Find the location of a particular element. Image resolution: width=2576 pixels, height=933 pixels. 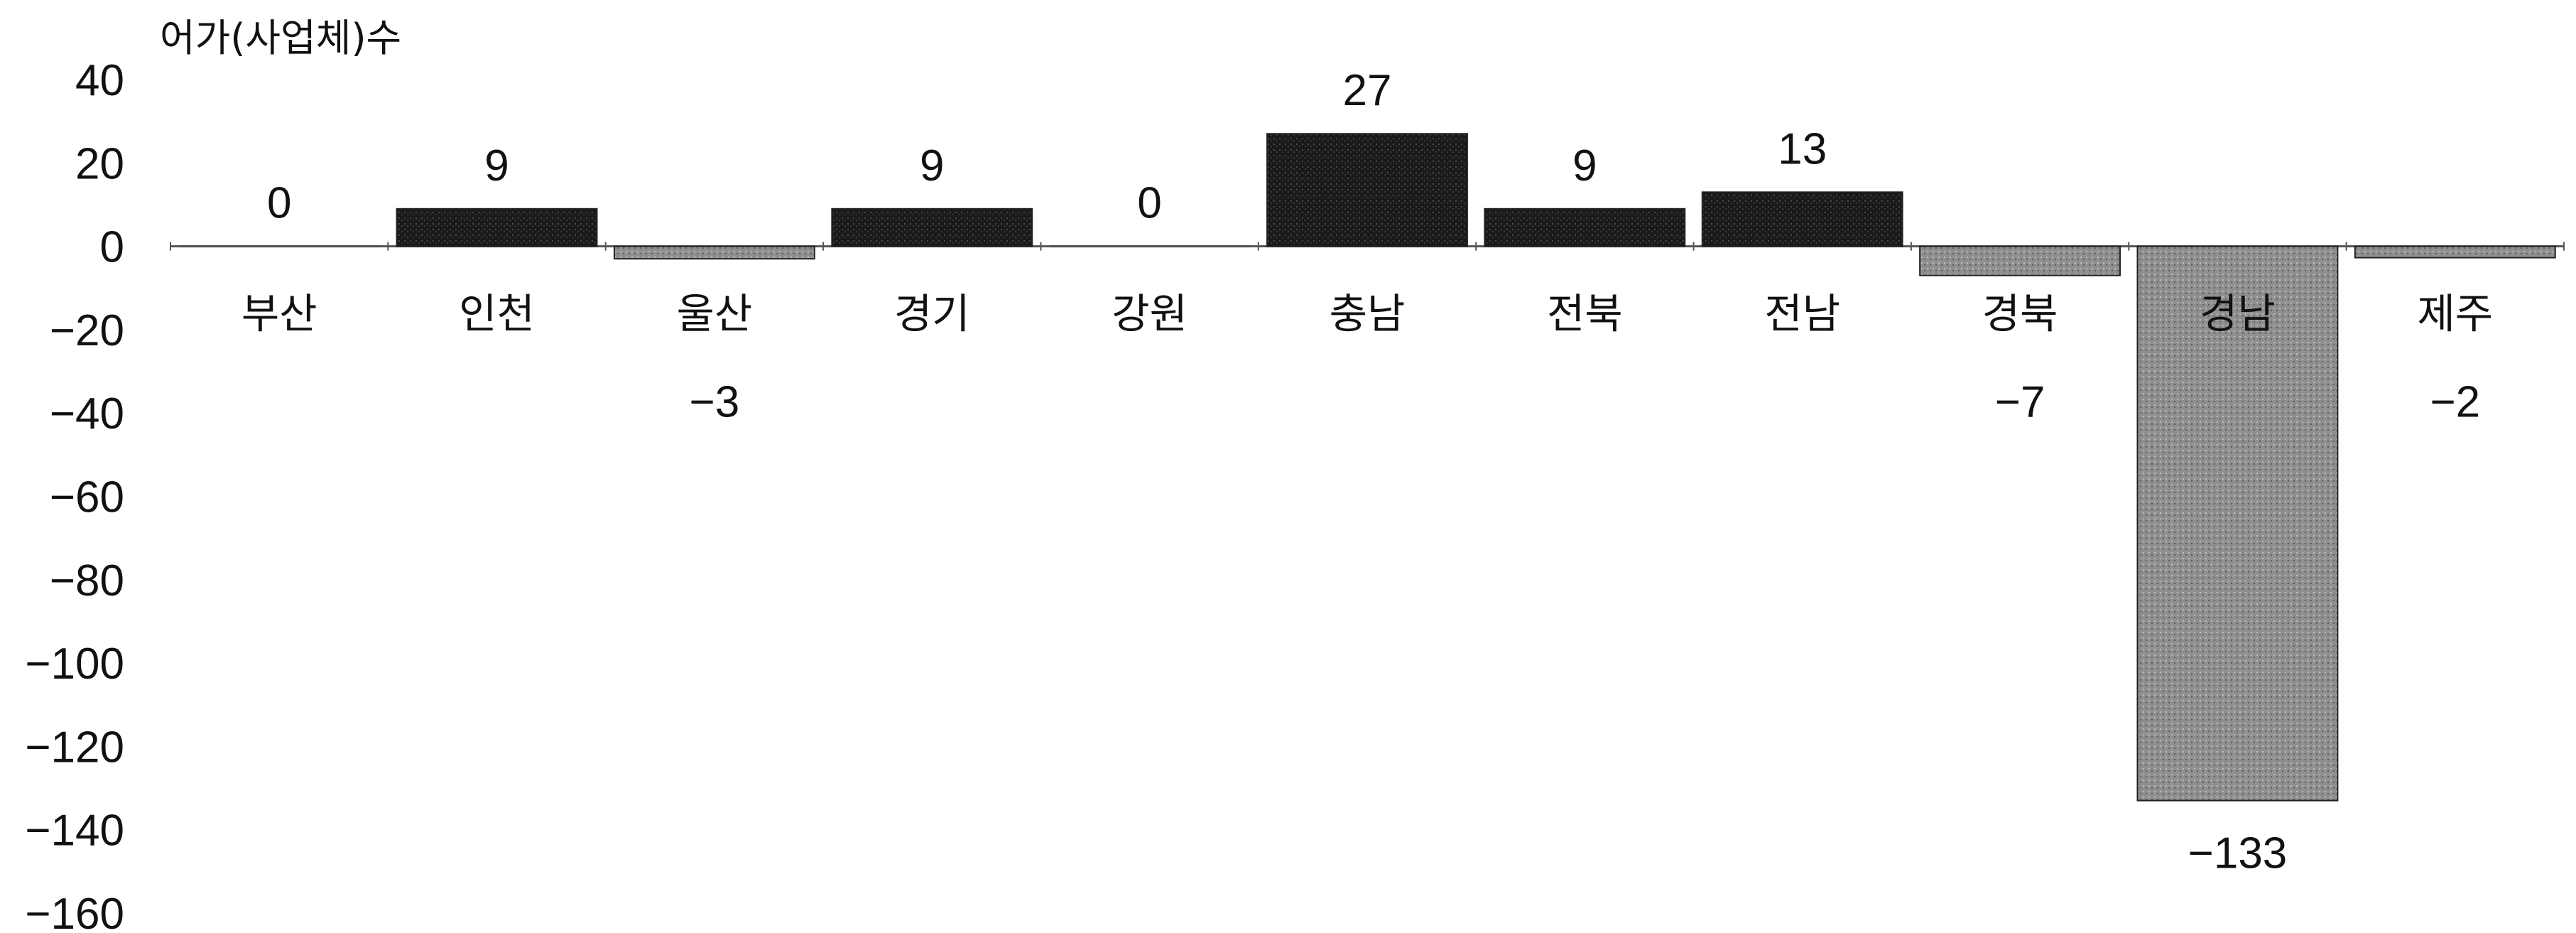

value-label: −2 is located at coordinates (2455, 402).